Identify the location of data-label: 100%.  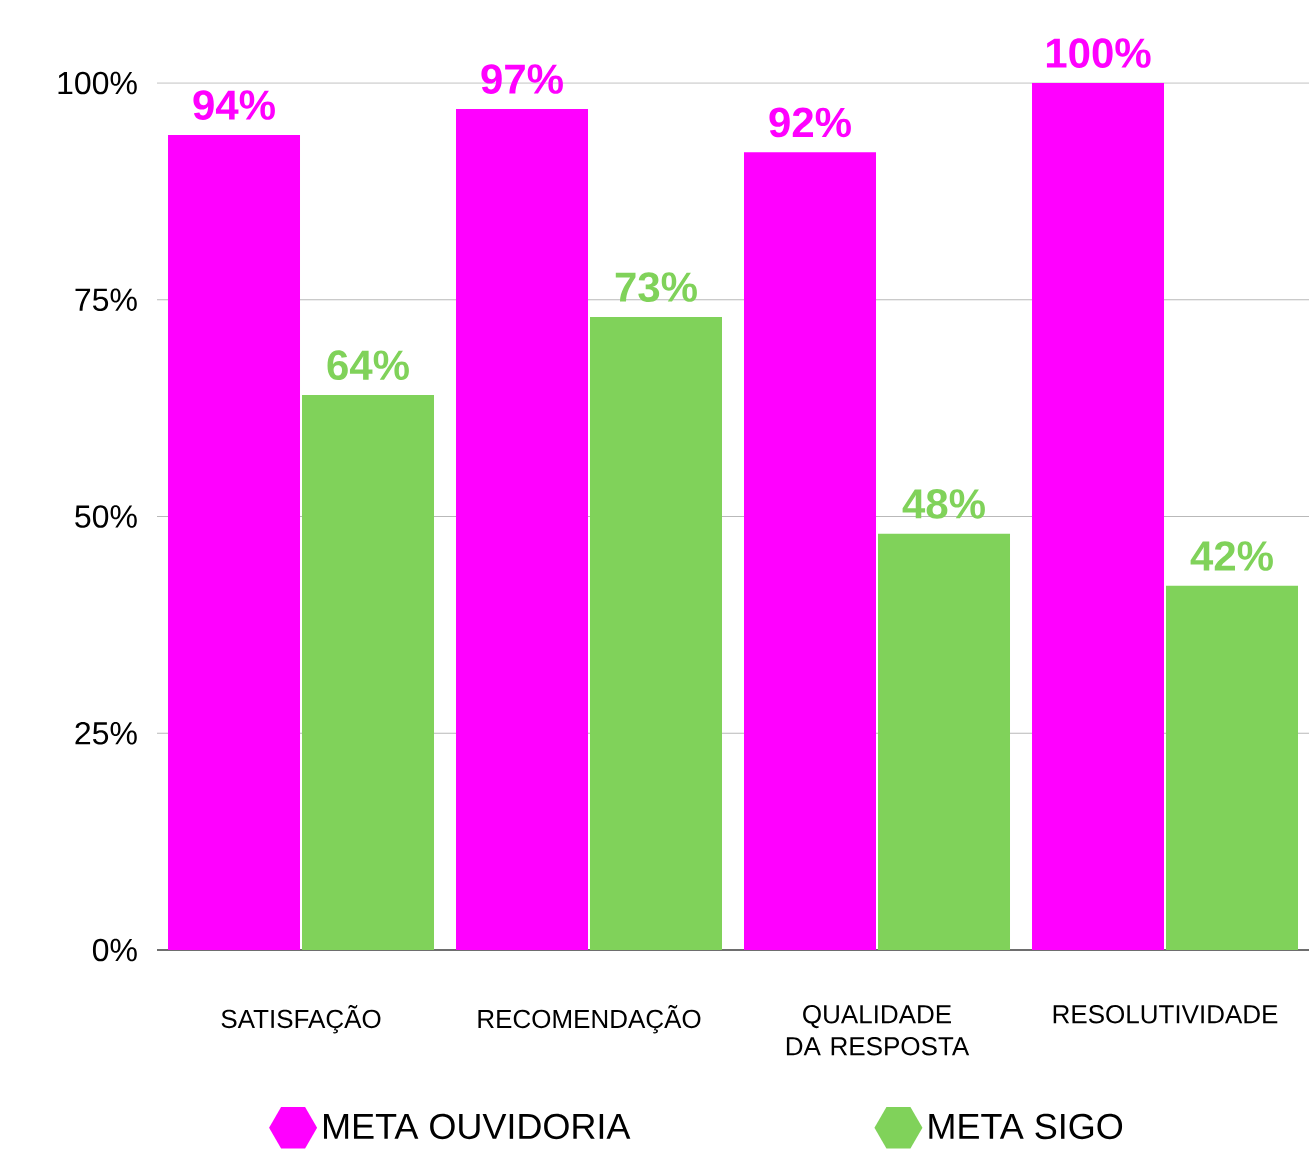
(1098, 53).